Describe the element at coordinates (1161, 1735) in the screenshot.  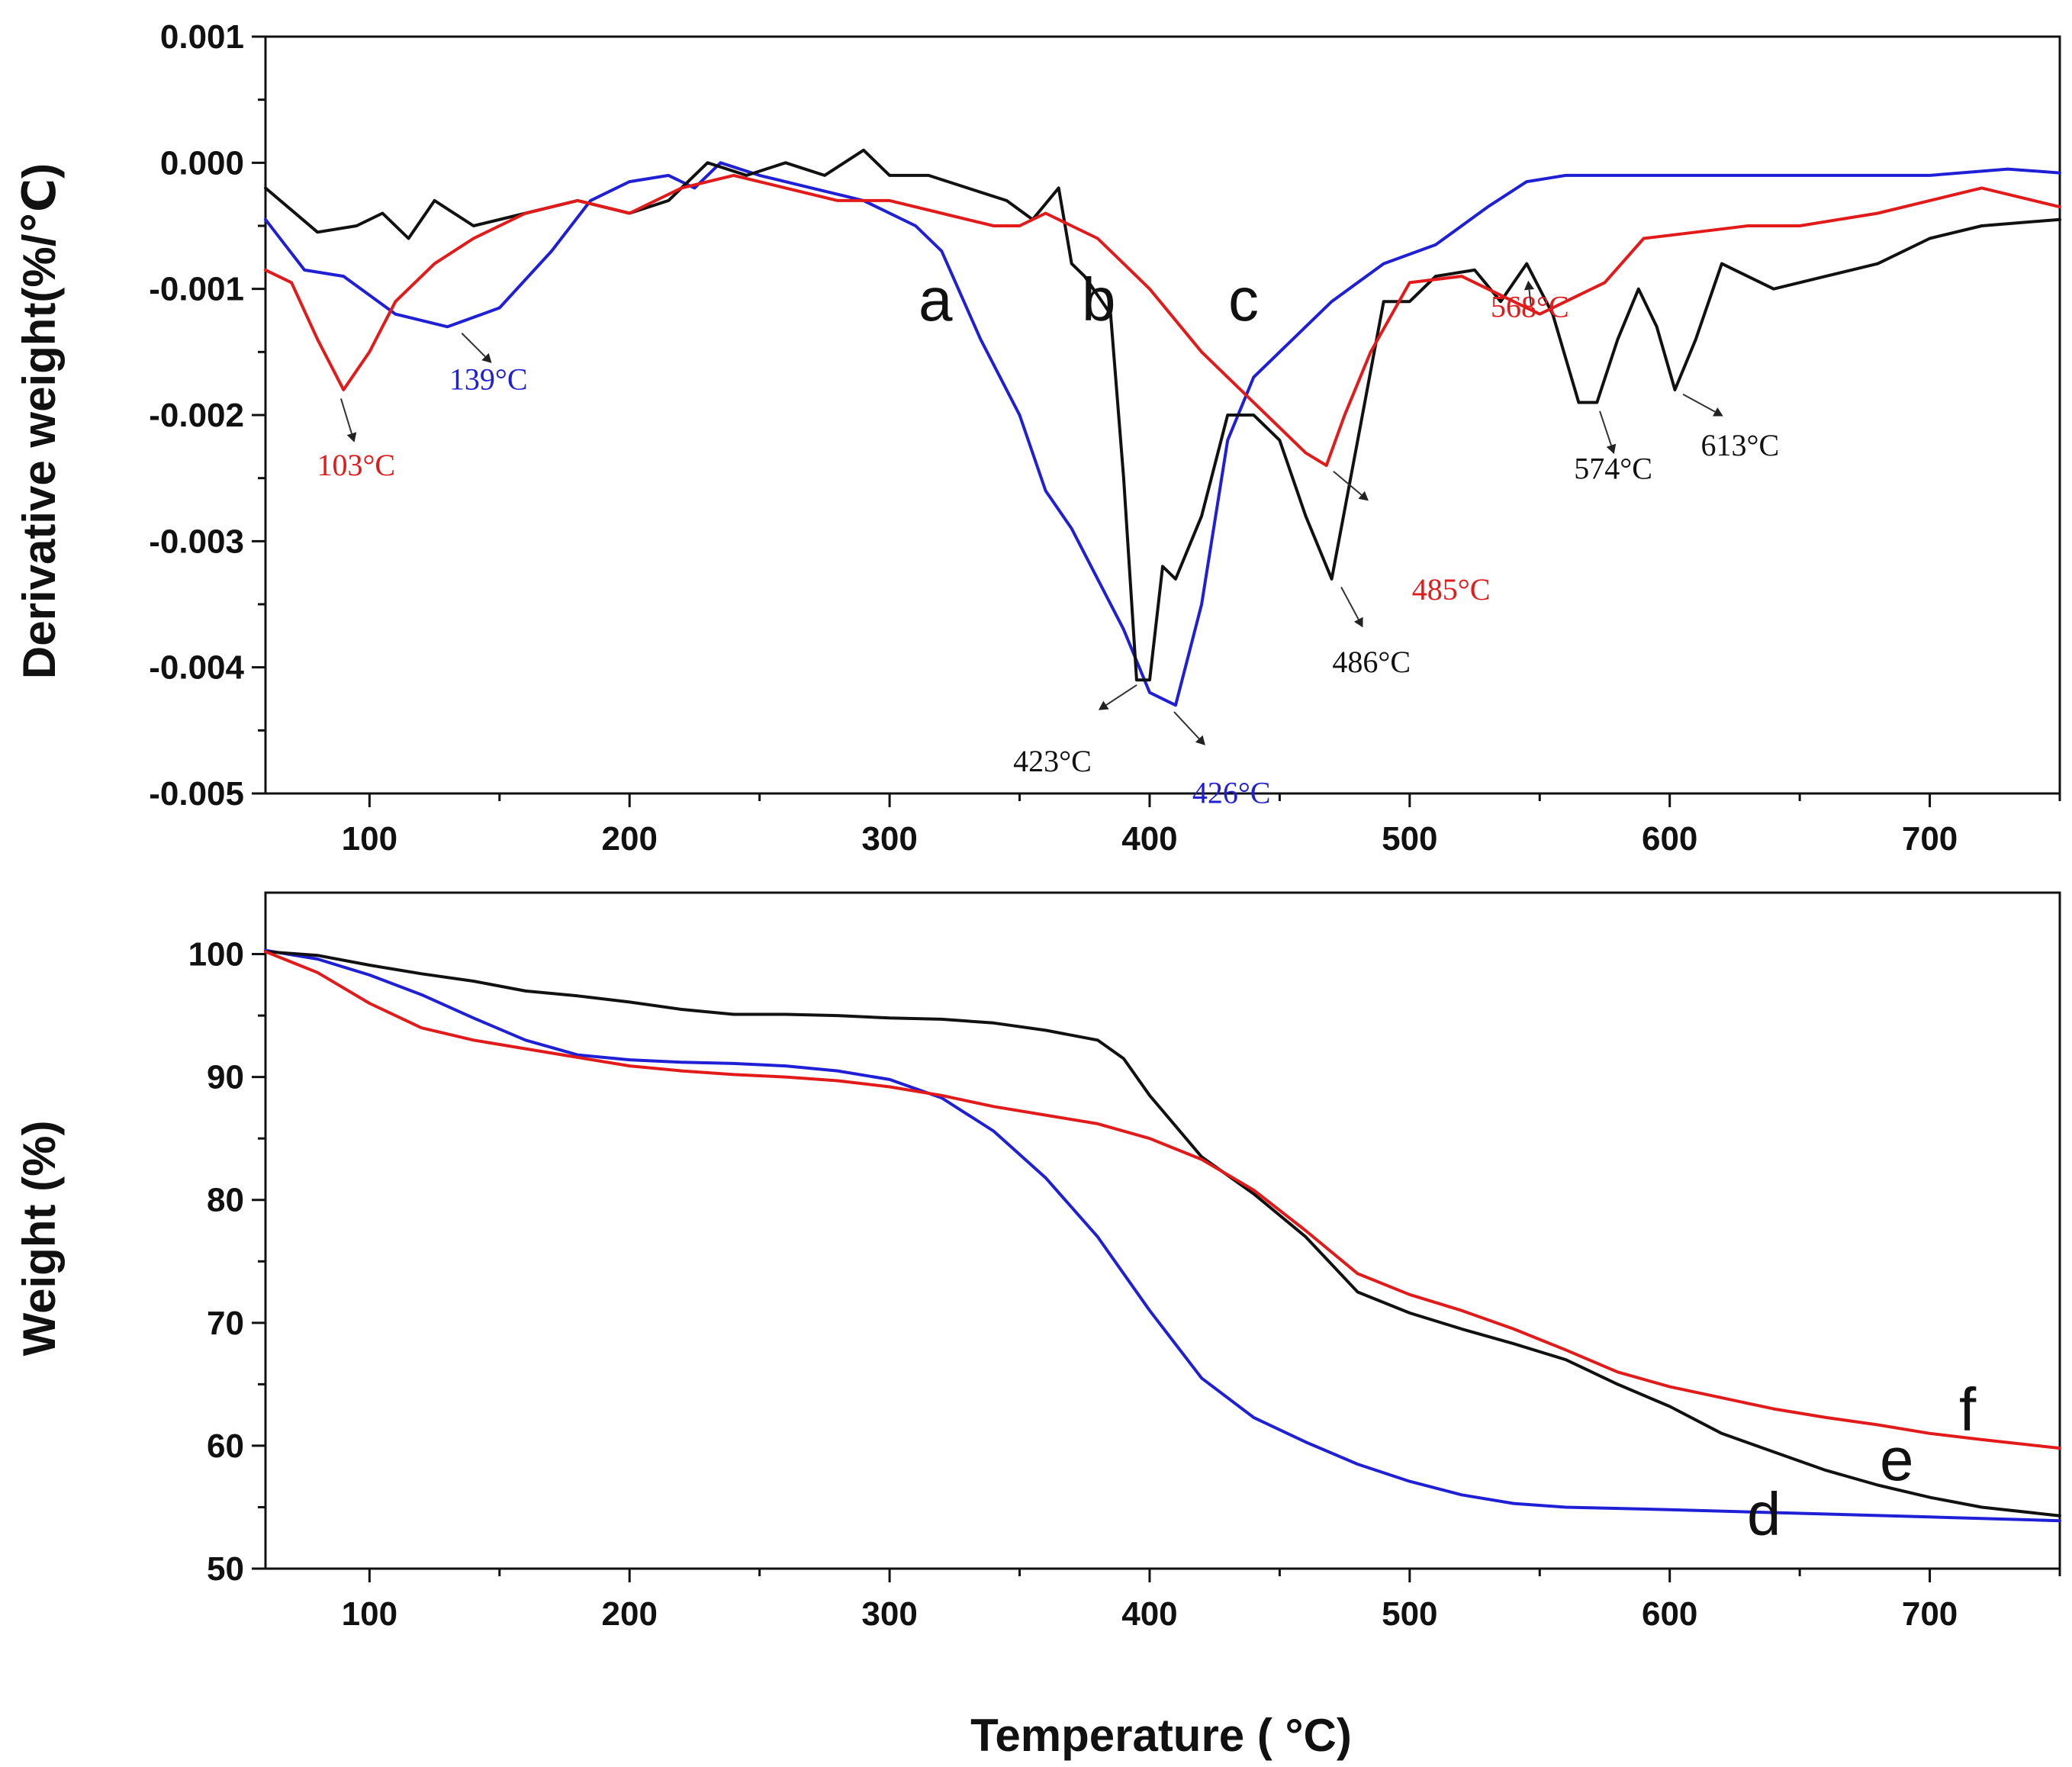
I see `tga-x-axis-title: Temperature ( °C)` at that location.